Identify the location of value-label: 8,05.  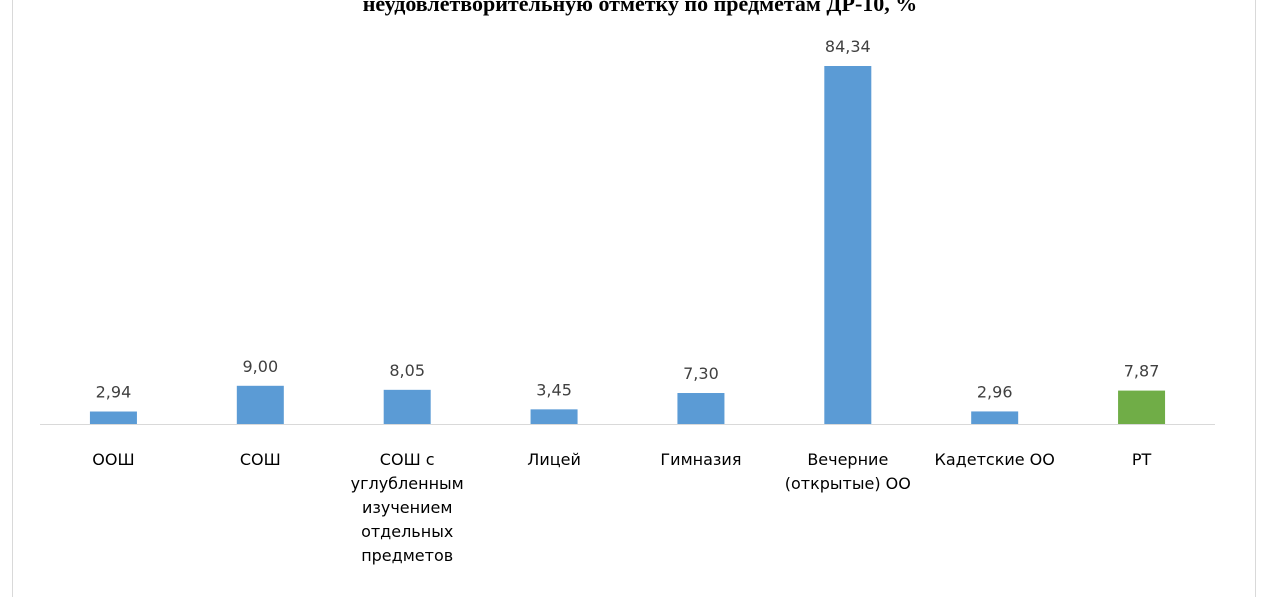
(407, 370).